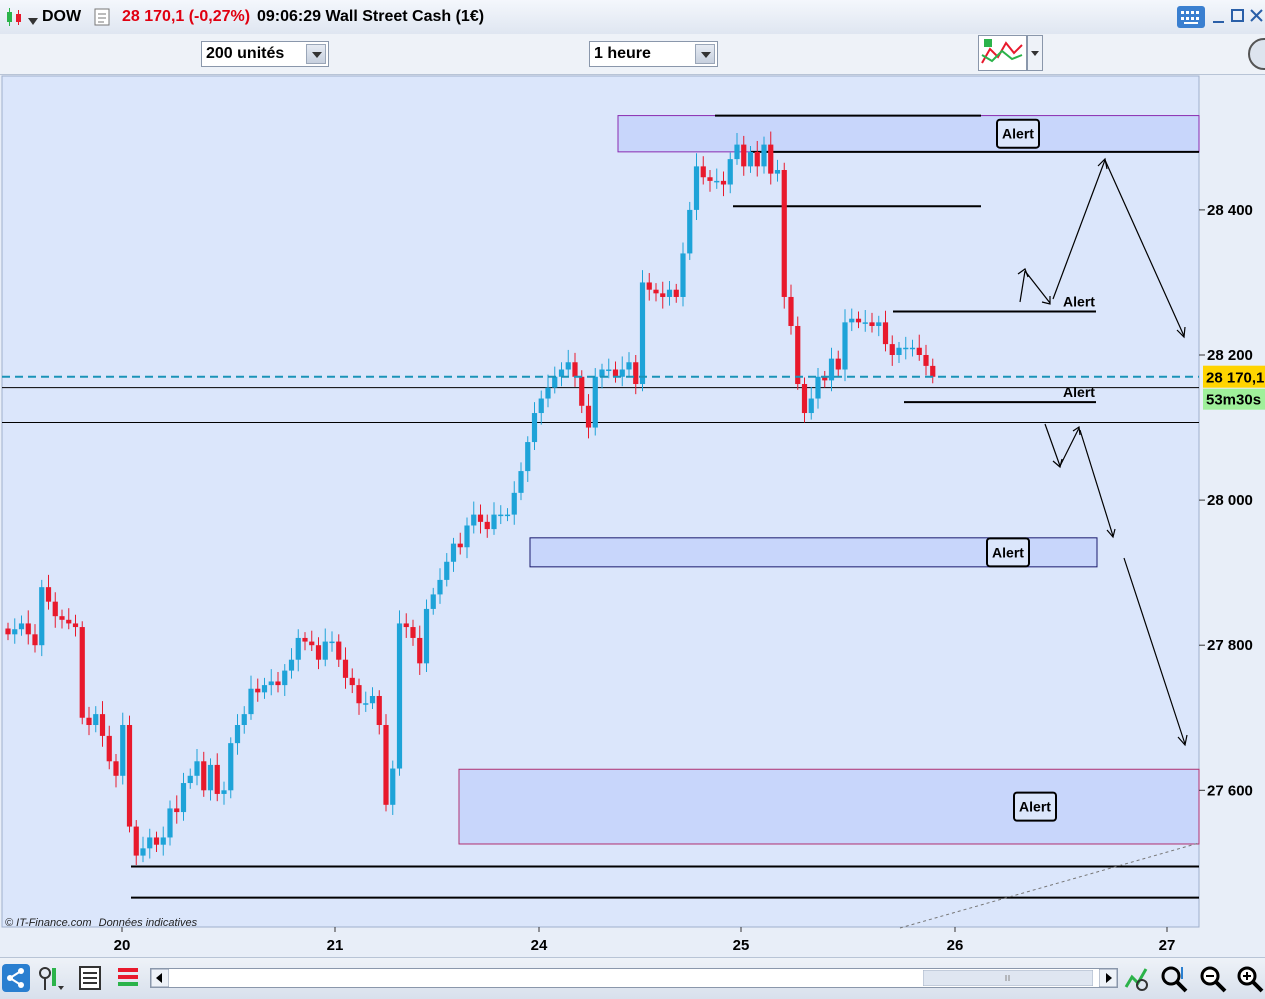 The image size is (1265, 999). I want to click on countdown-label: 53m30s, so click(1233, 400).